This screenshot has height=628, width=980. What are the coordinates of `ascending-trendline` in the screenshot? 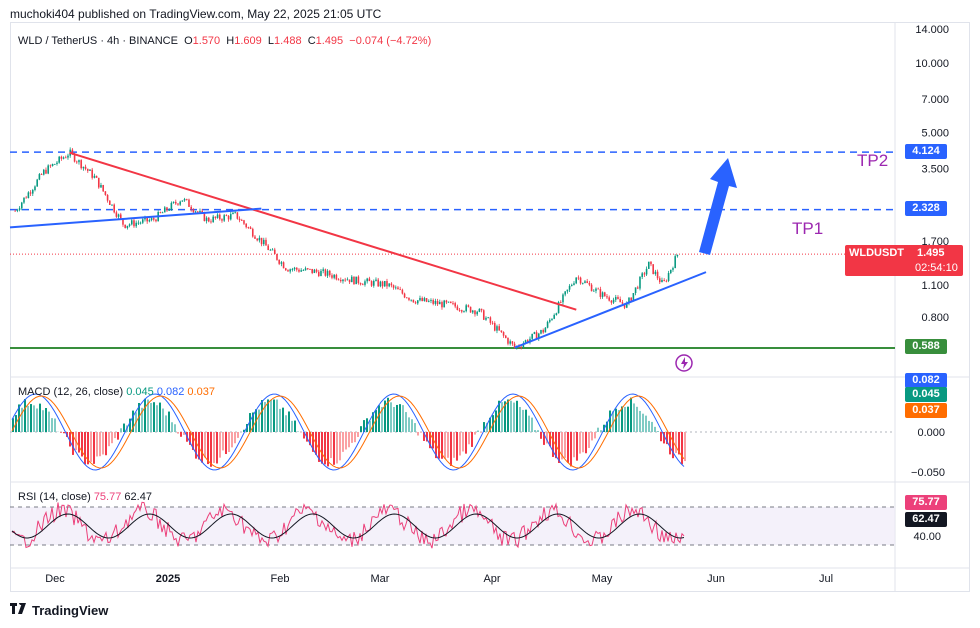 It's located at (610, 310).